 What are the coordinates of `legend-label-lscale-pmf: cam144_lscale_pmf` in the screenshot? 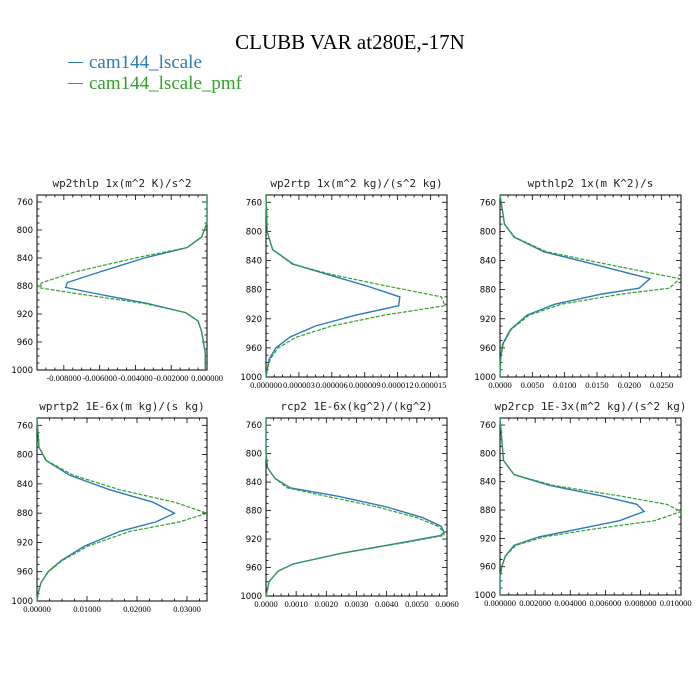 It's located at (166, 83).